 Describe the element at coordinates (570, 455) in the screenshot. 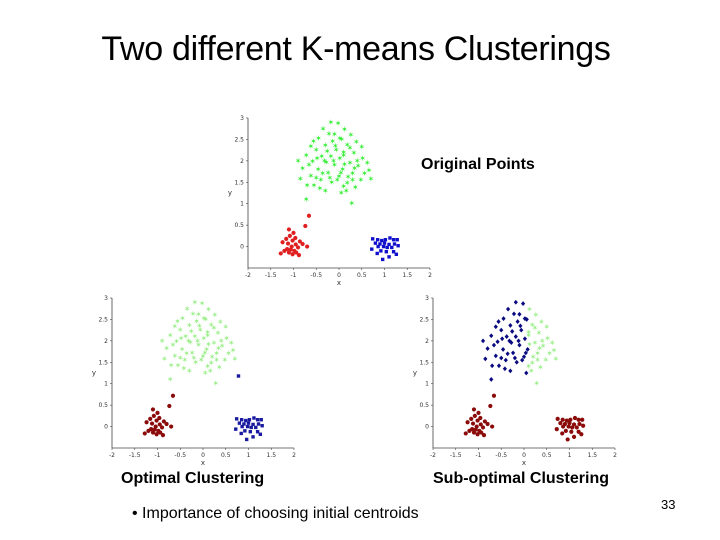

I see `x-tick-label: 1` at that location.